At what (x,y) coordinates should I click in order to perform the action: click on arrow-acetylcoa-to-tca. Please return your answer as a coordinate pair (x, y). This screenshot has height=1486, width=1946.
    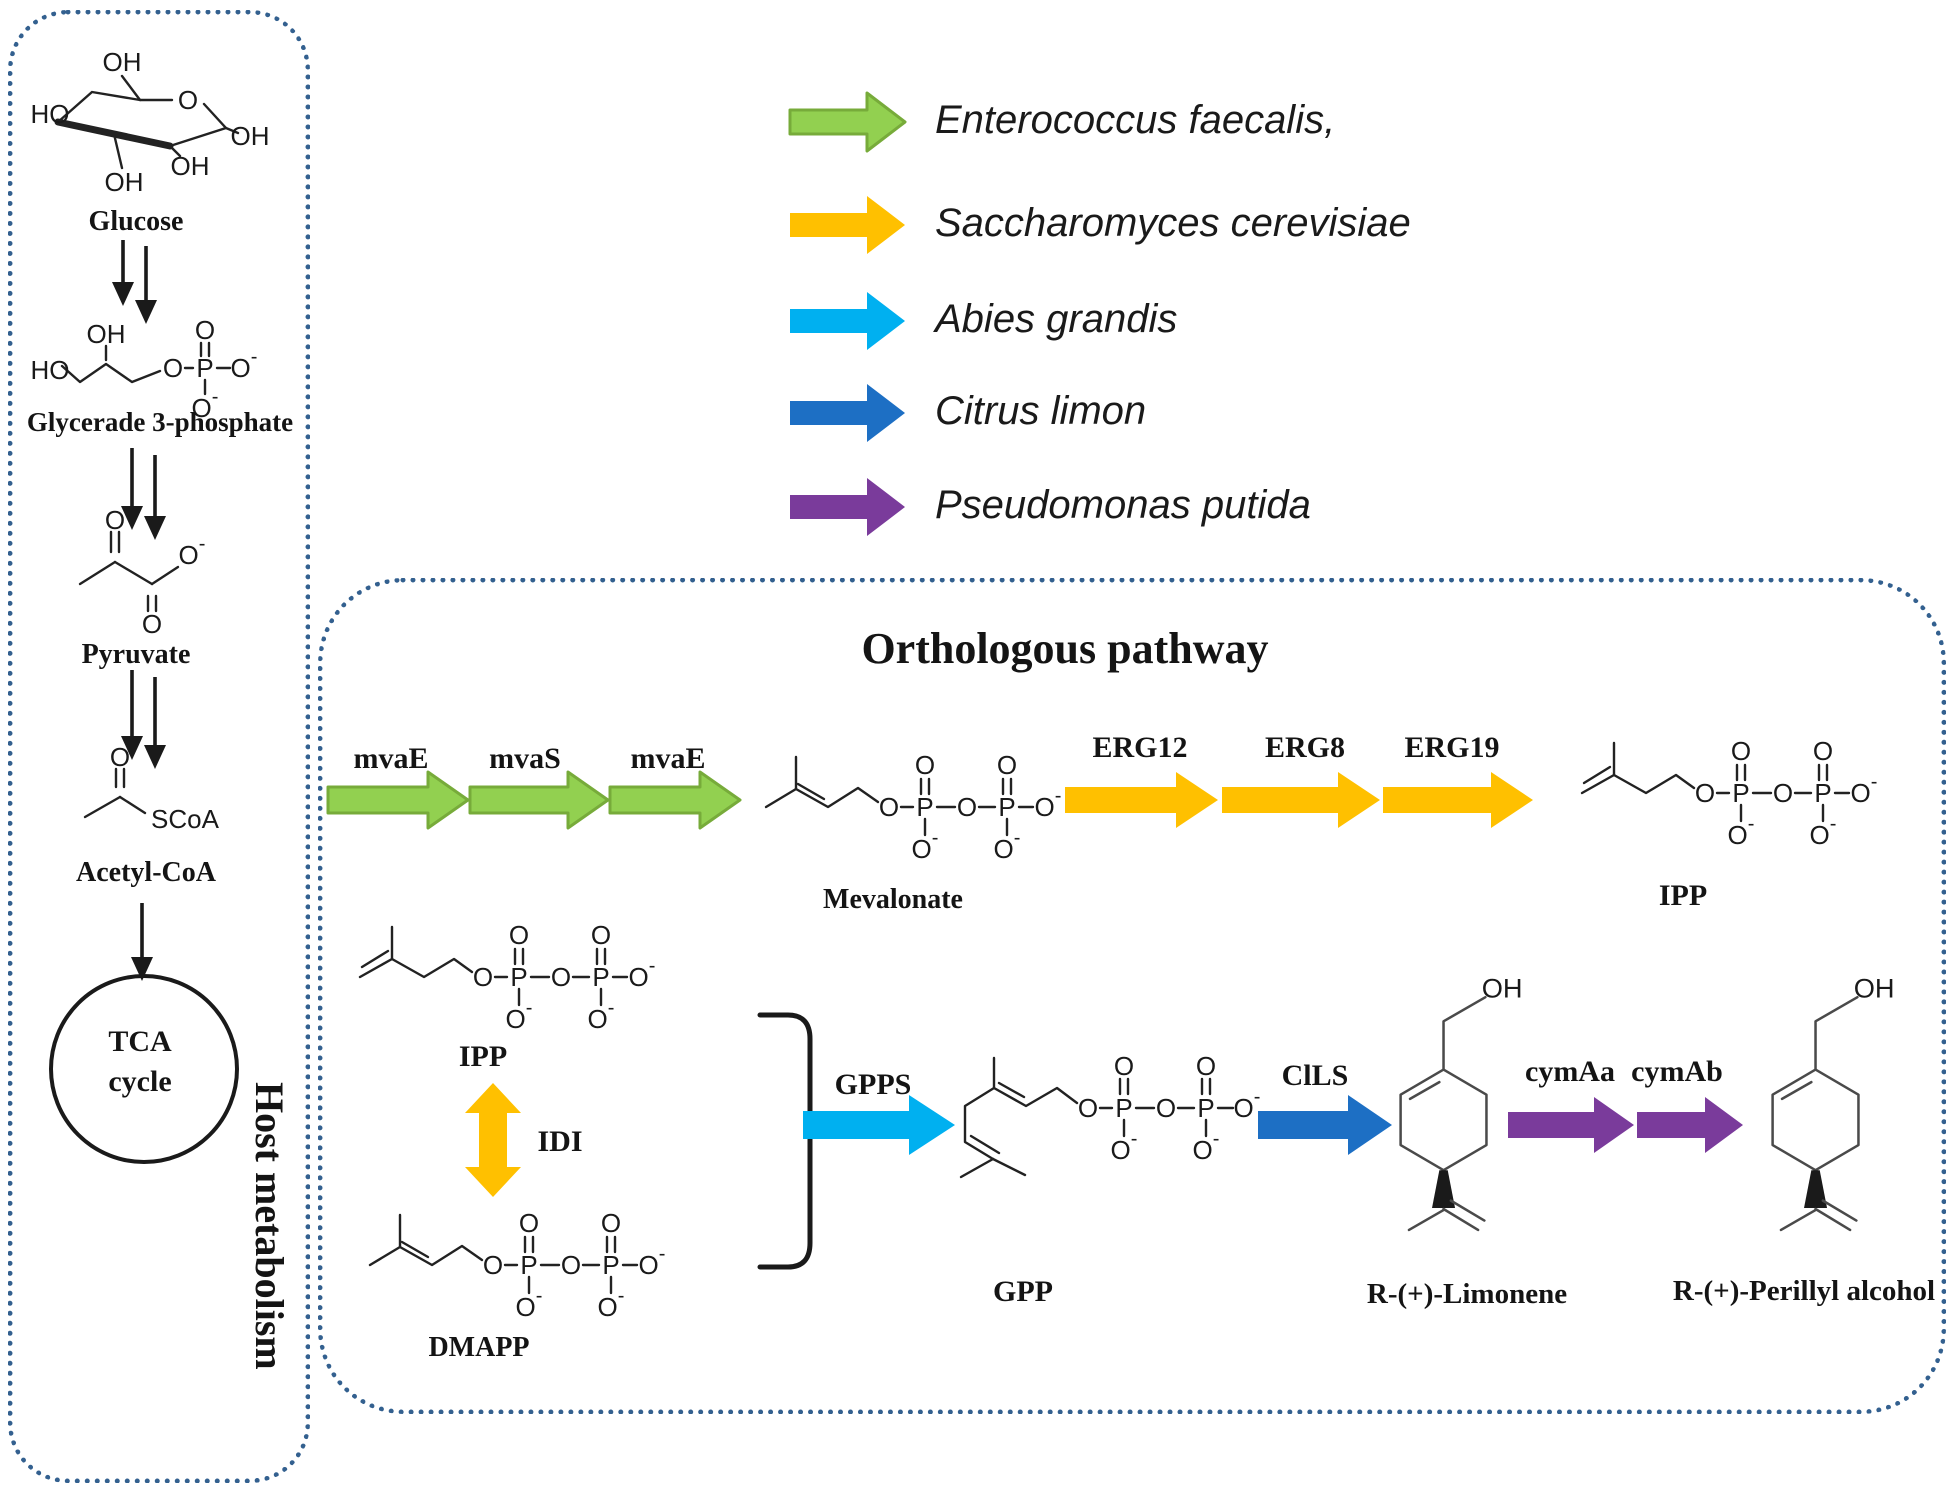
    Looking at the image, I should click on (142, 942).